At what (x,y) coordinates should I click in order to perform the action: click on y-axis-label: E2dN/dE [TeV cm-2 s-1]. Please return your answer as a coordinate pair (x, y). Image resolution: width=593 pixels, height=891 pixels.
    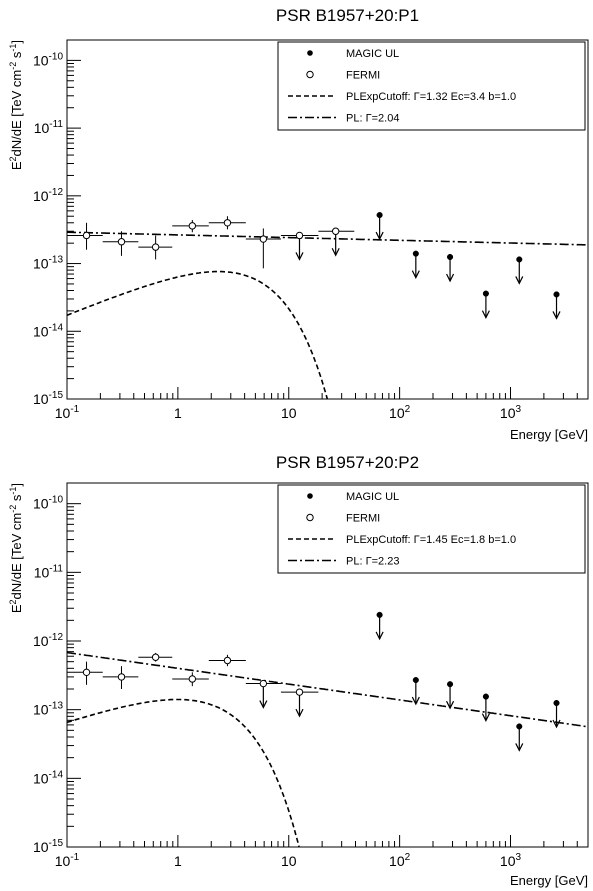
    Looking at the image, I should click on (16, 105).